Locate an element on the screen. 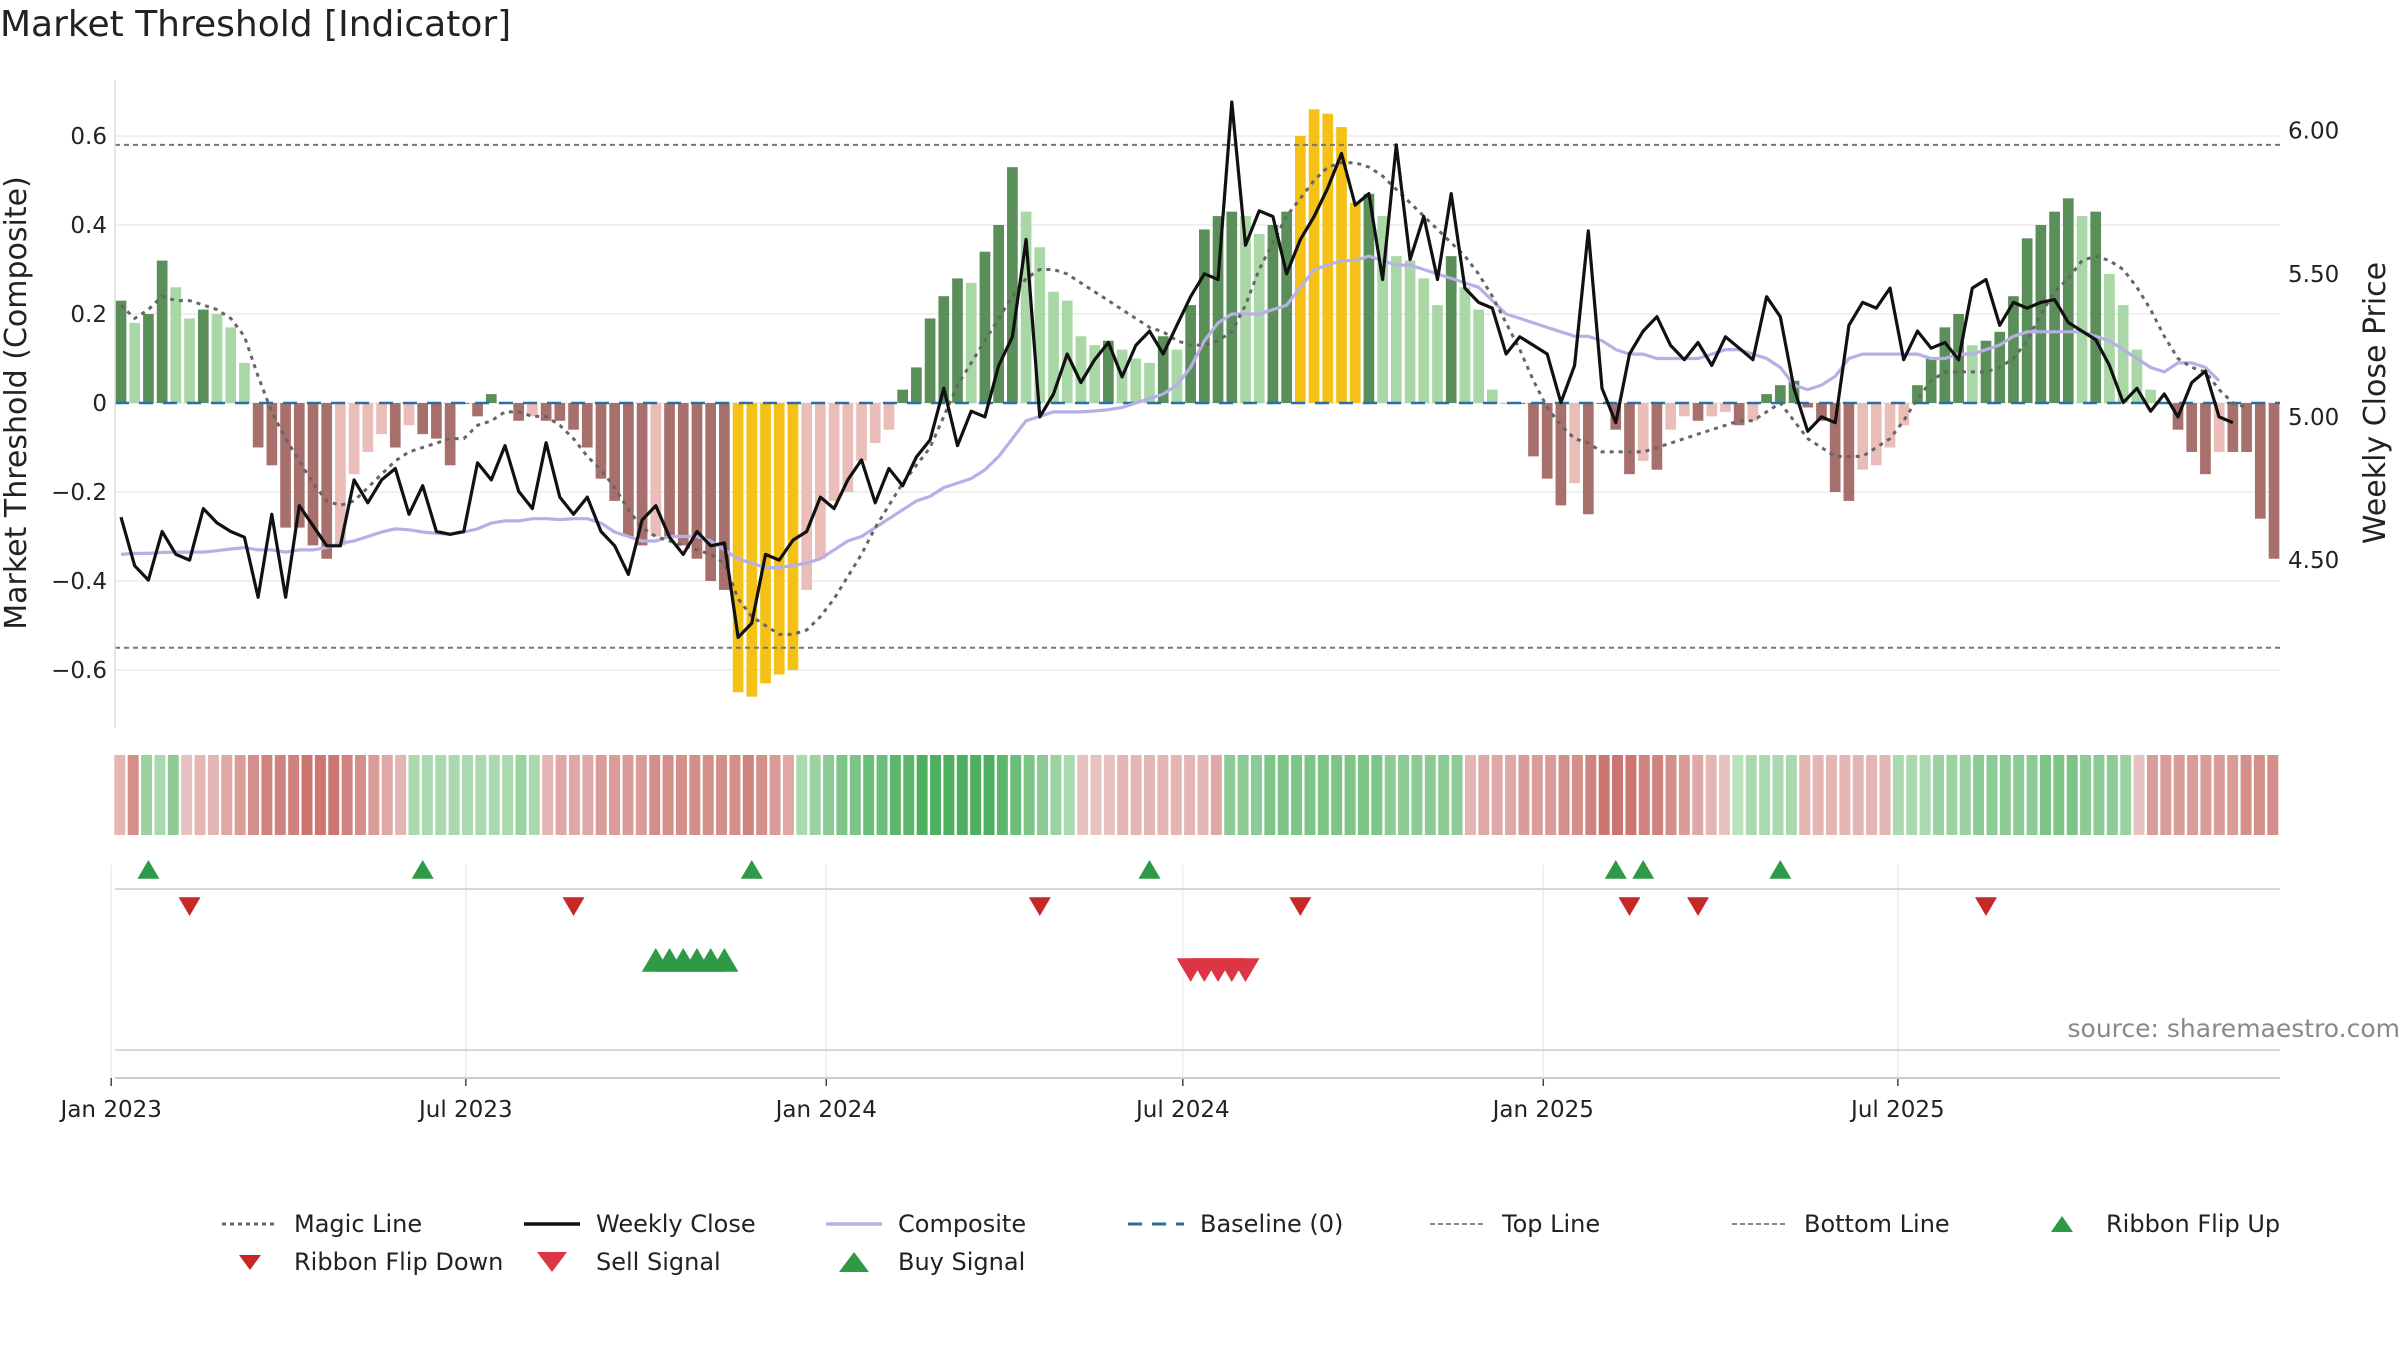 This screenshot has height=1350, width=2400. legend-swatch-magic is located at coordinates (250, 1224).